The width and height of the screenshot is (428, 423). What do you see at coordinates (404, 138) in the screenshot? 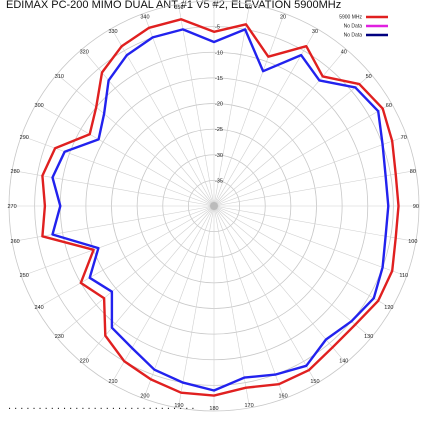
I see `angle-tick-label: 70` at bounding box center [404, 138].